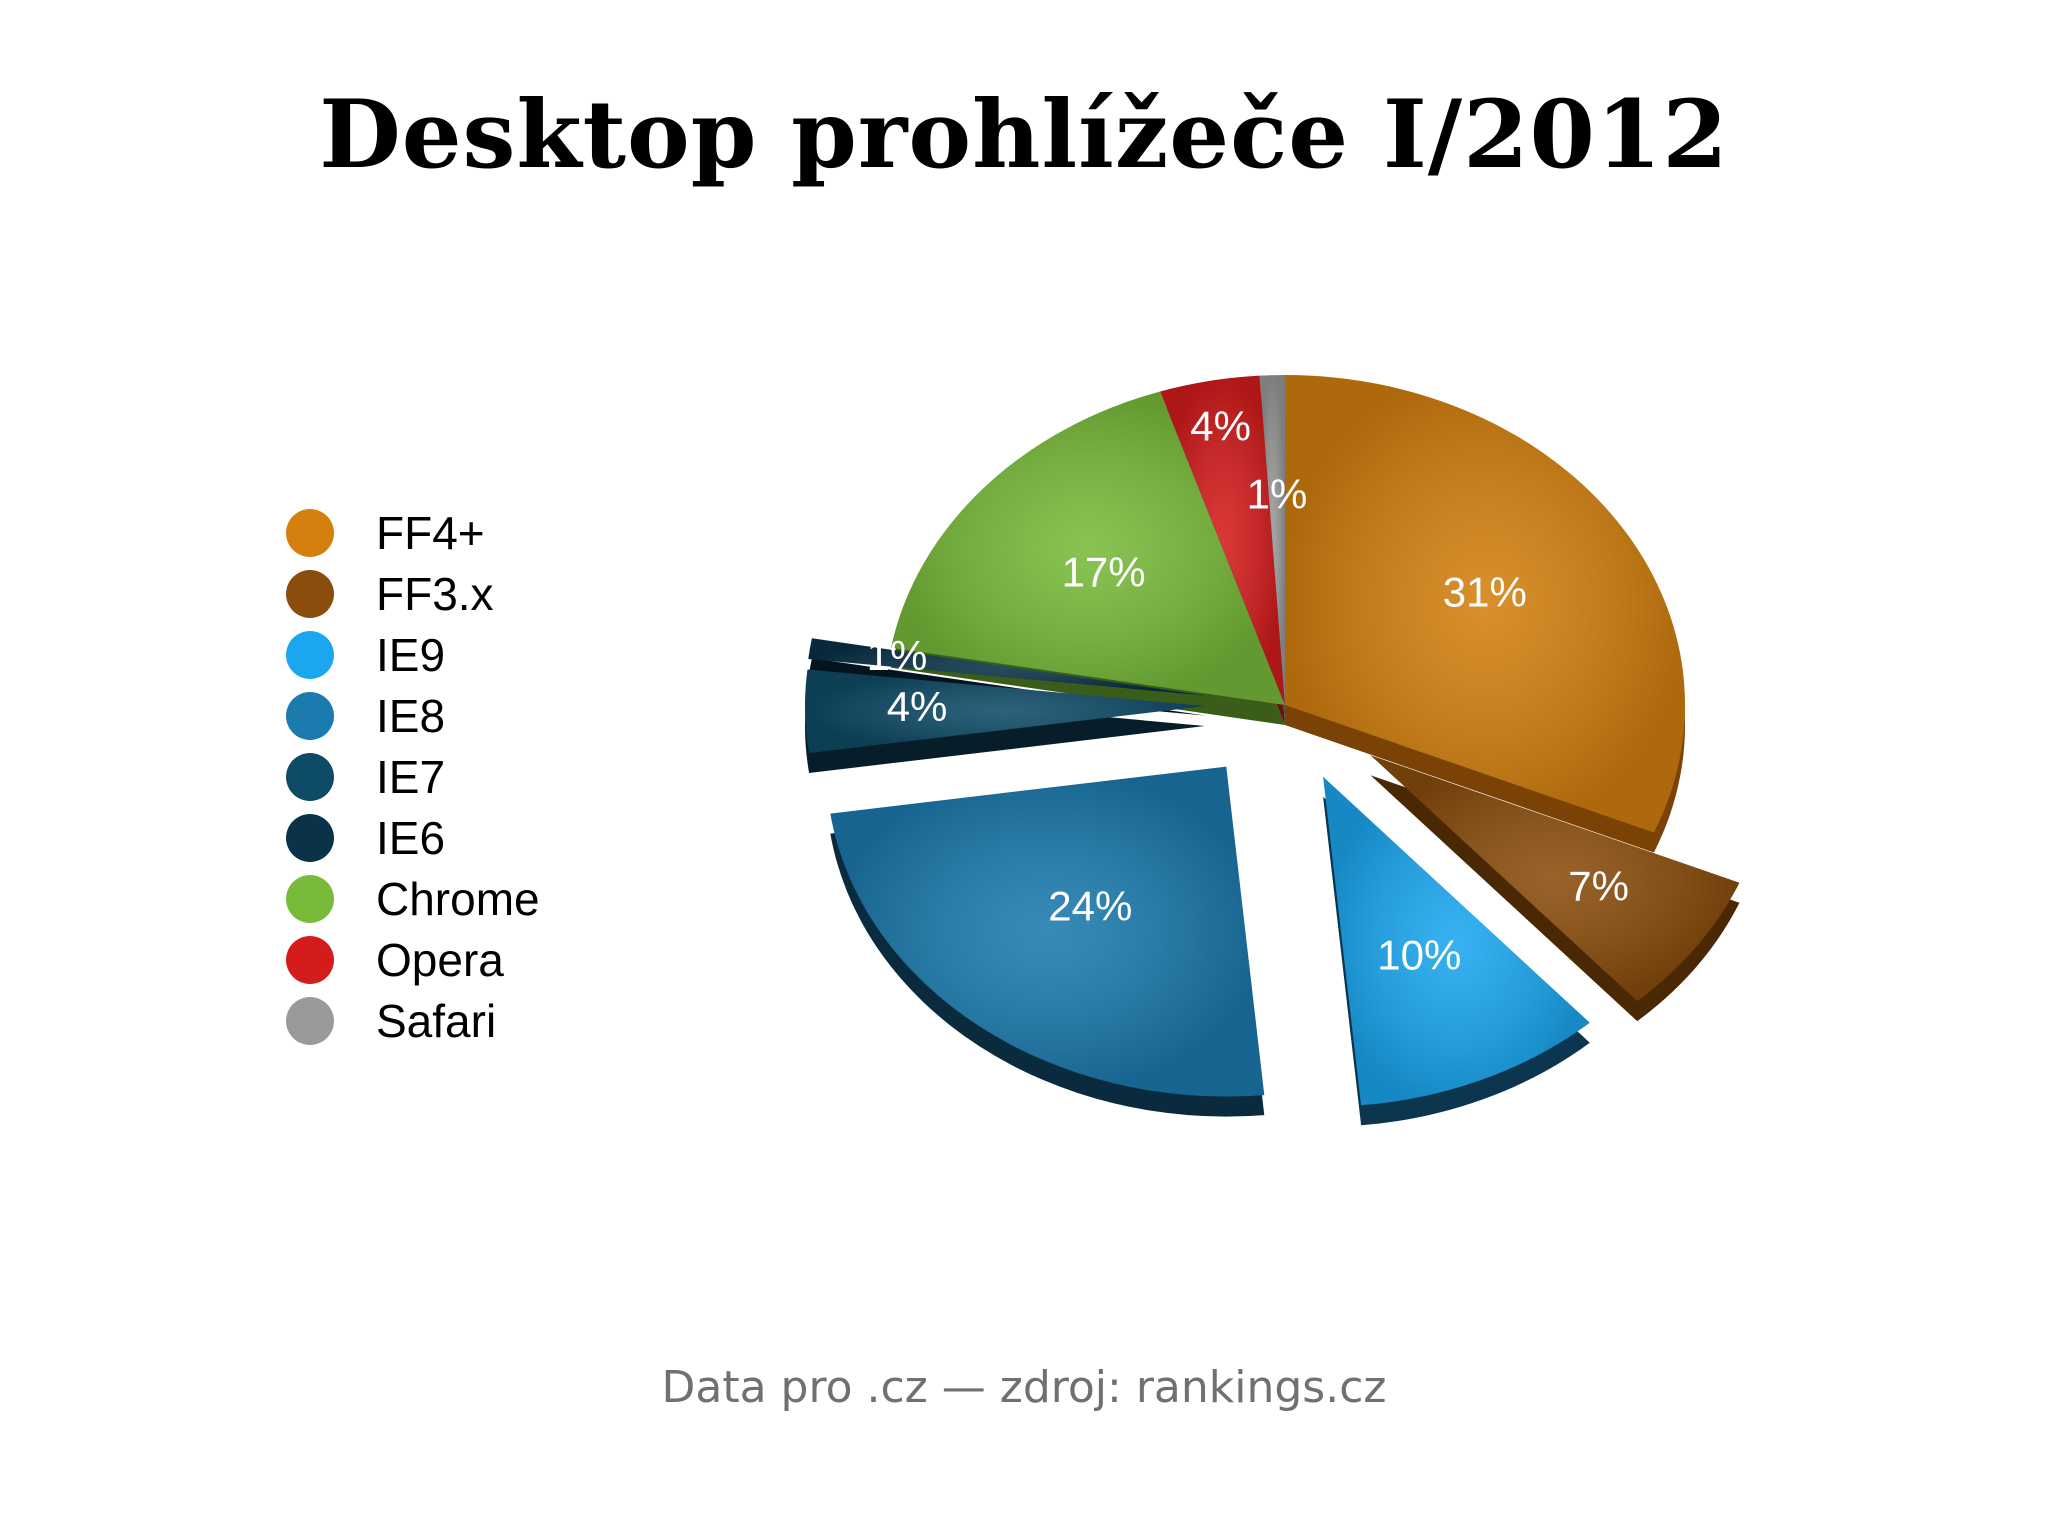 This screenshot has width=2048, height=1536. I want to click on legend-item: FF3.x, so click(413, 593).